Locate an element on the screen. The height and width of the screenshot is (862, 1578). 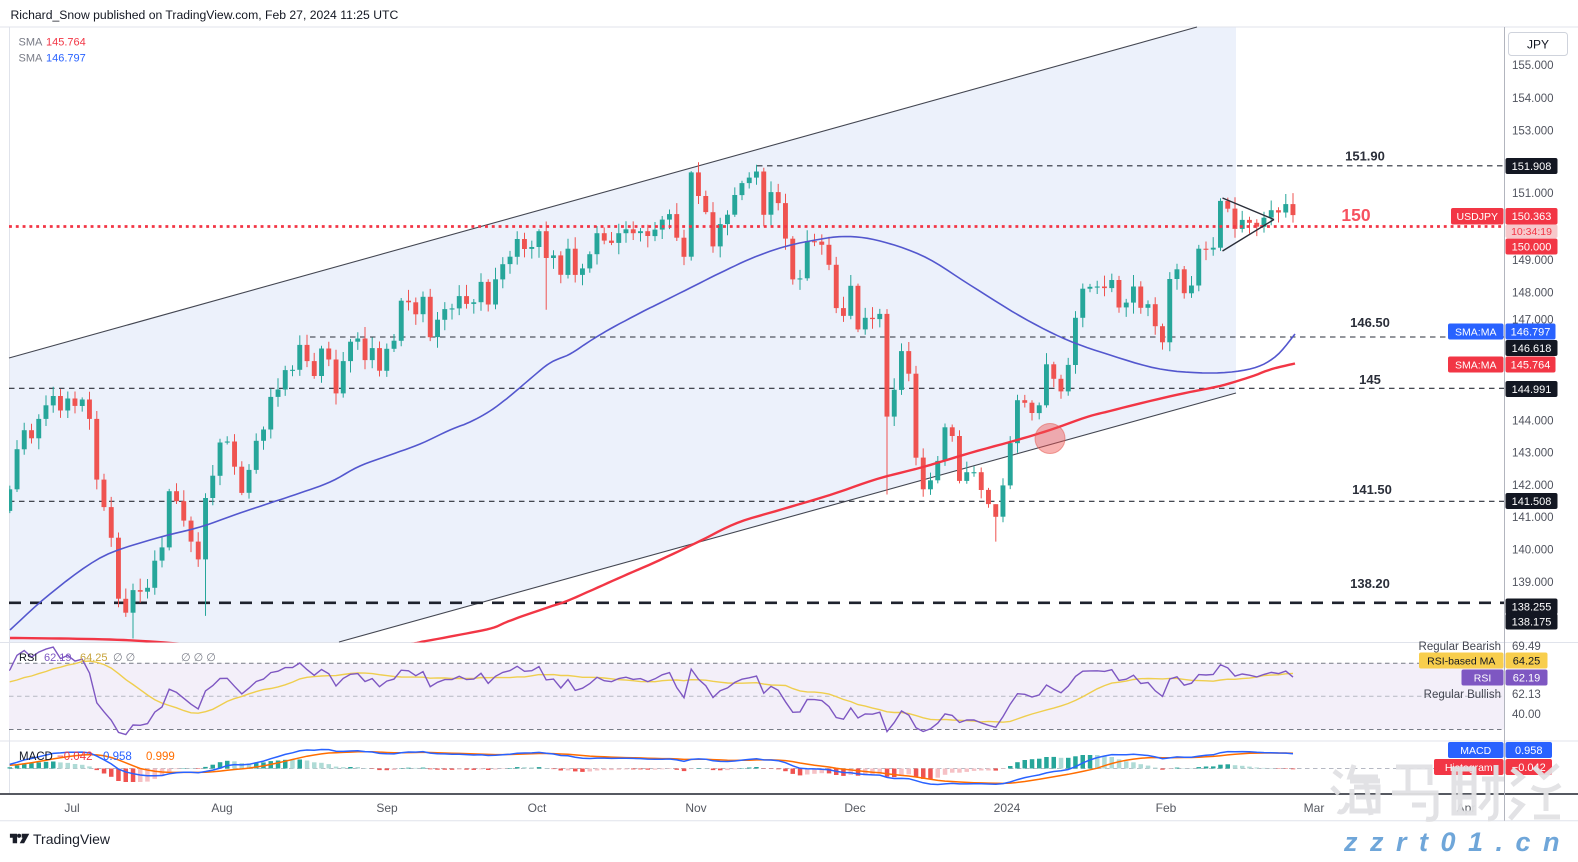
svg-text: 0.999 is located at coordinates (160, 757).